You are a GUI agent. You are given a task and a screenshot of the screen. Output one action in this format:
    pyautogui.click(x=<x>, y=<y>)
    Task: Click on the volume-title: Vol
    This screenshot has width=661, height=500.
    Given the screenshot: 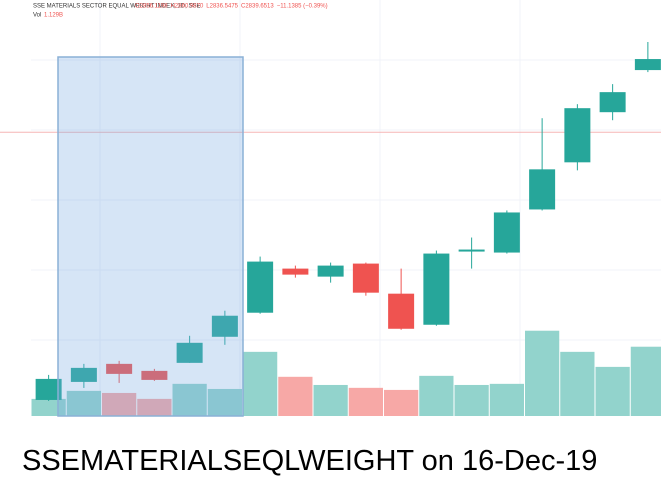 What is the action you would take?
    pyautogui.click(x=37, y=16)
    